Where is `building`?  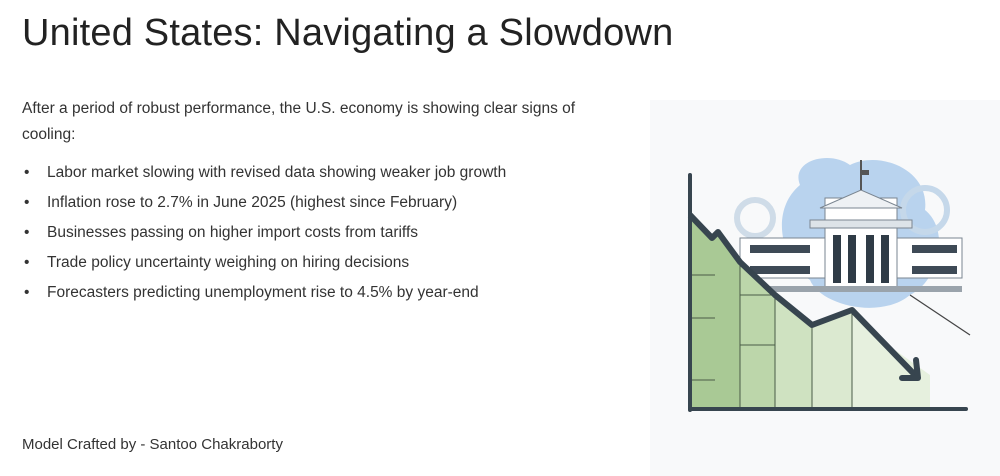 building is located at coordinates (855, 248).